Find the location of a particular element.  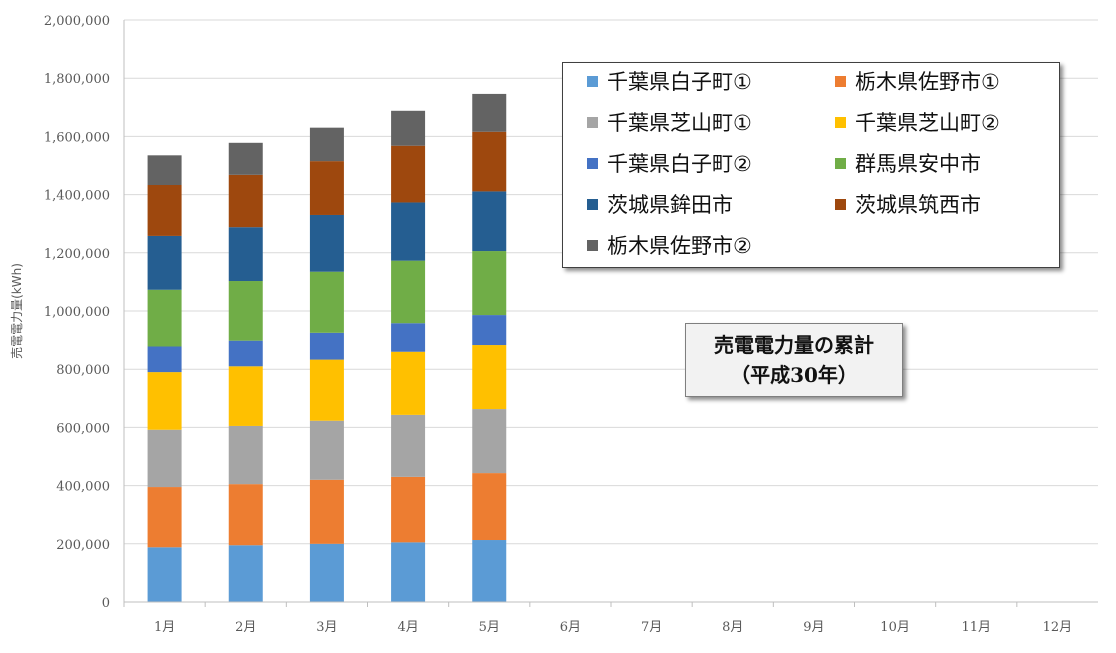

legend-item: 千葉県芝山町① is located at coordinates (669, 123).